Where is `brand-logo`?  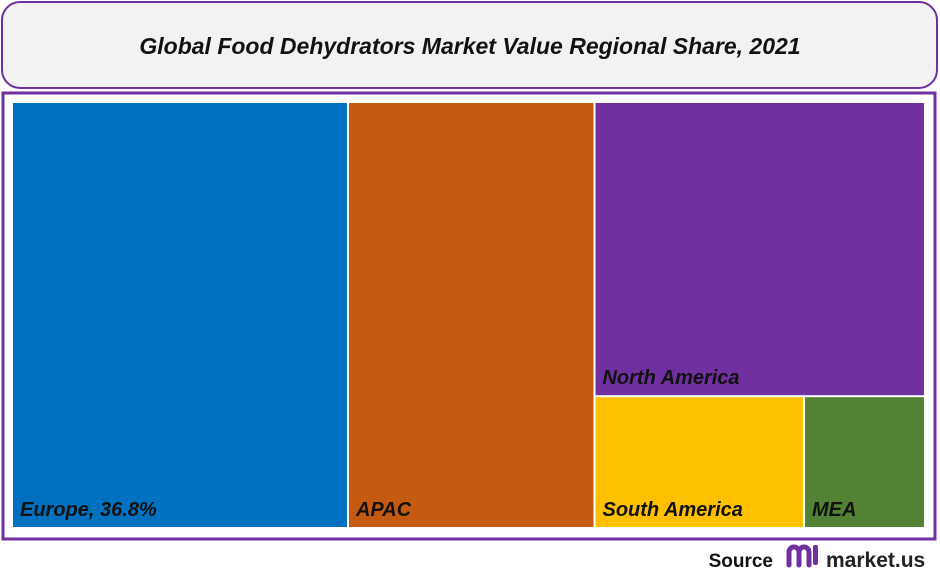 brand-logo is located at coordinates (802, 556).